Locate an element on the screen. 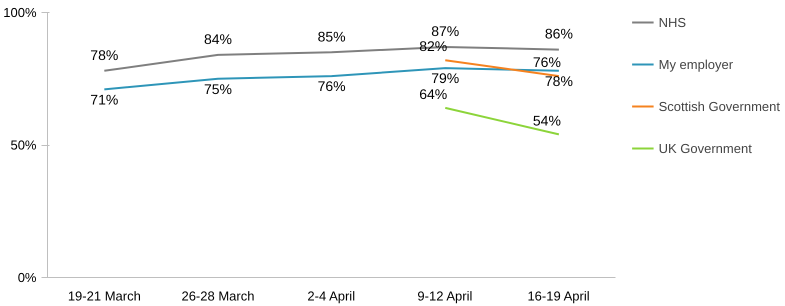  y-tick-label: 0% is located at coordinates (27, 277).